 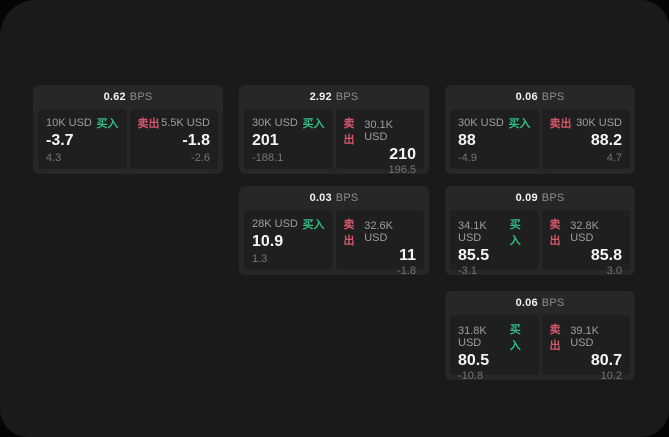 I want to click on sell-panel: 卖出 30.1K USD 210 196.5, so click(x=379, y=142).